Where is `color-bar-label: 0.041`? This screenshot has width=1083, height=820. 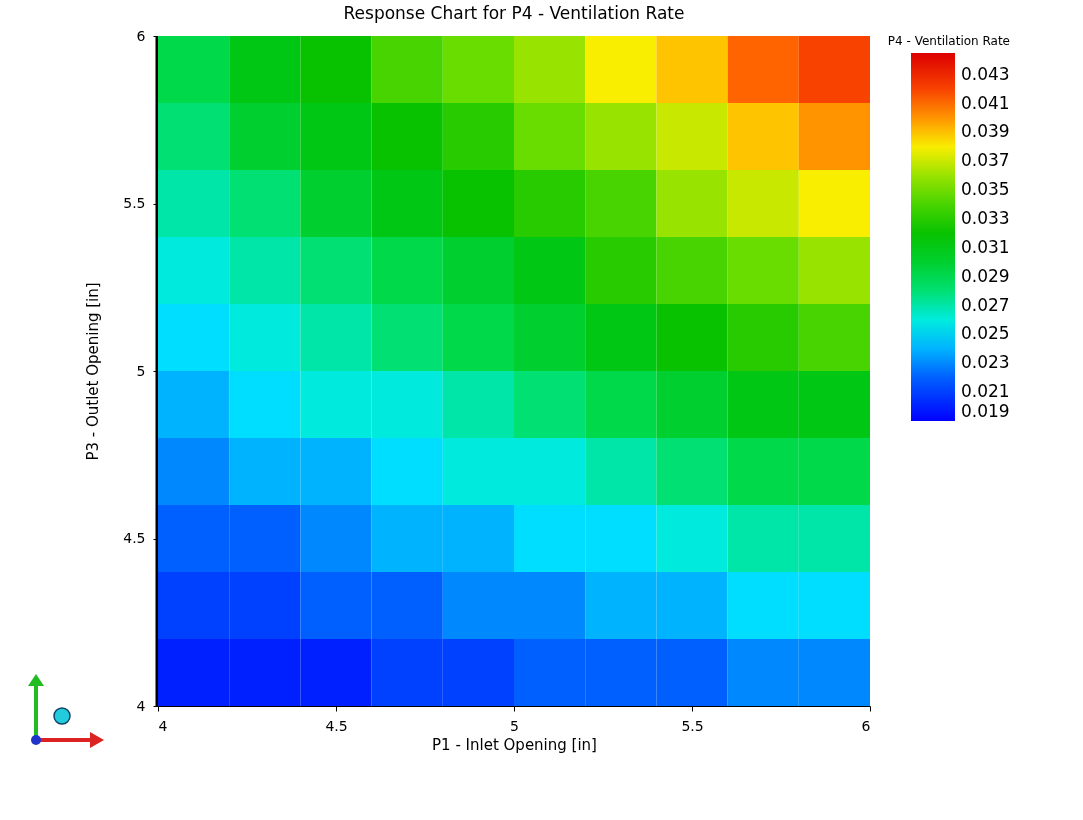 color-bar-label: 0.041 is located at coordinates (985, 102).